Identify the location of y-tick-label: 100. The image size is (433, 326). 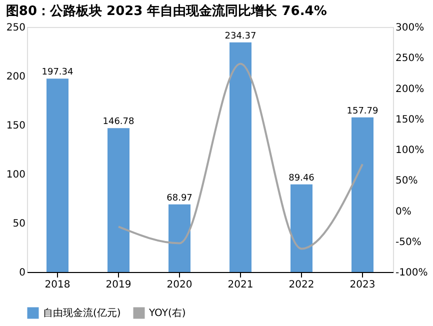
(16, 175).